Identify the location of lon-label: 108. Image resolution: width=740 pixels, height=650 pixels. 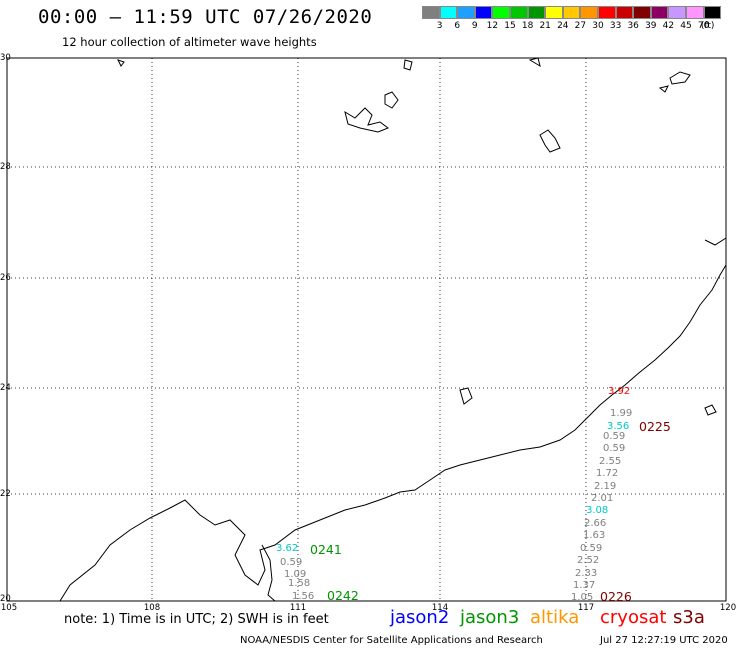
(152, 608).